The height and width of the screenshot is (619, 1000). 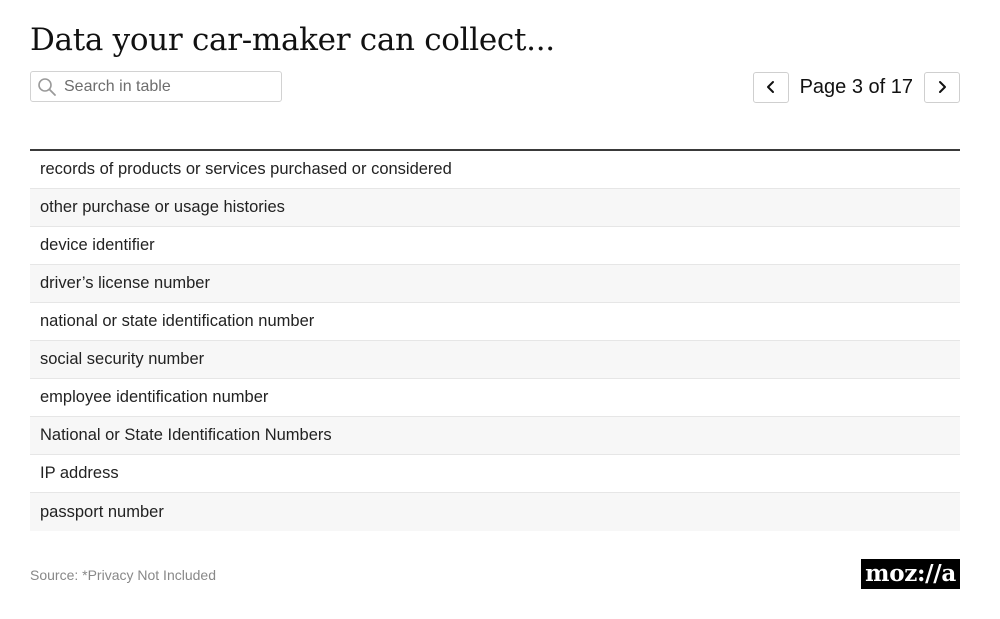 I want to click on search-input, so click(x=164, y=86).